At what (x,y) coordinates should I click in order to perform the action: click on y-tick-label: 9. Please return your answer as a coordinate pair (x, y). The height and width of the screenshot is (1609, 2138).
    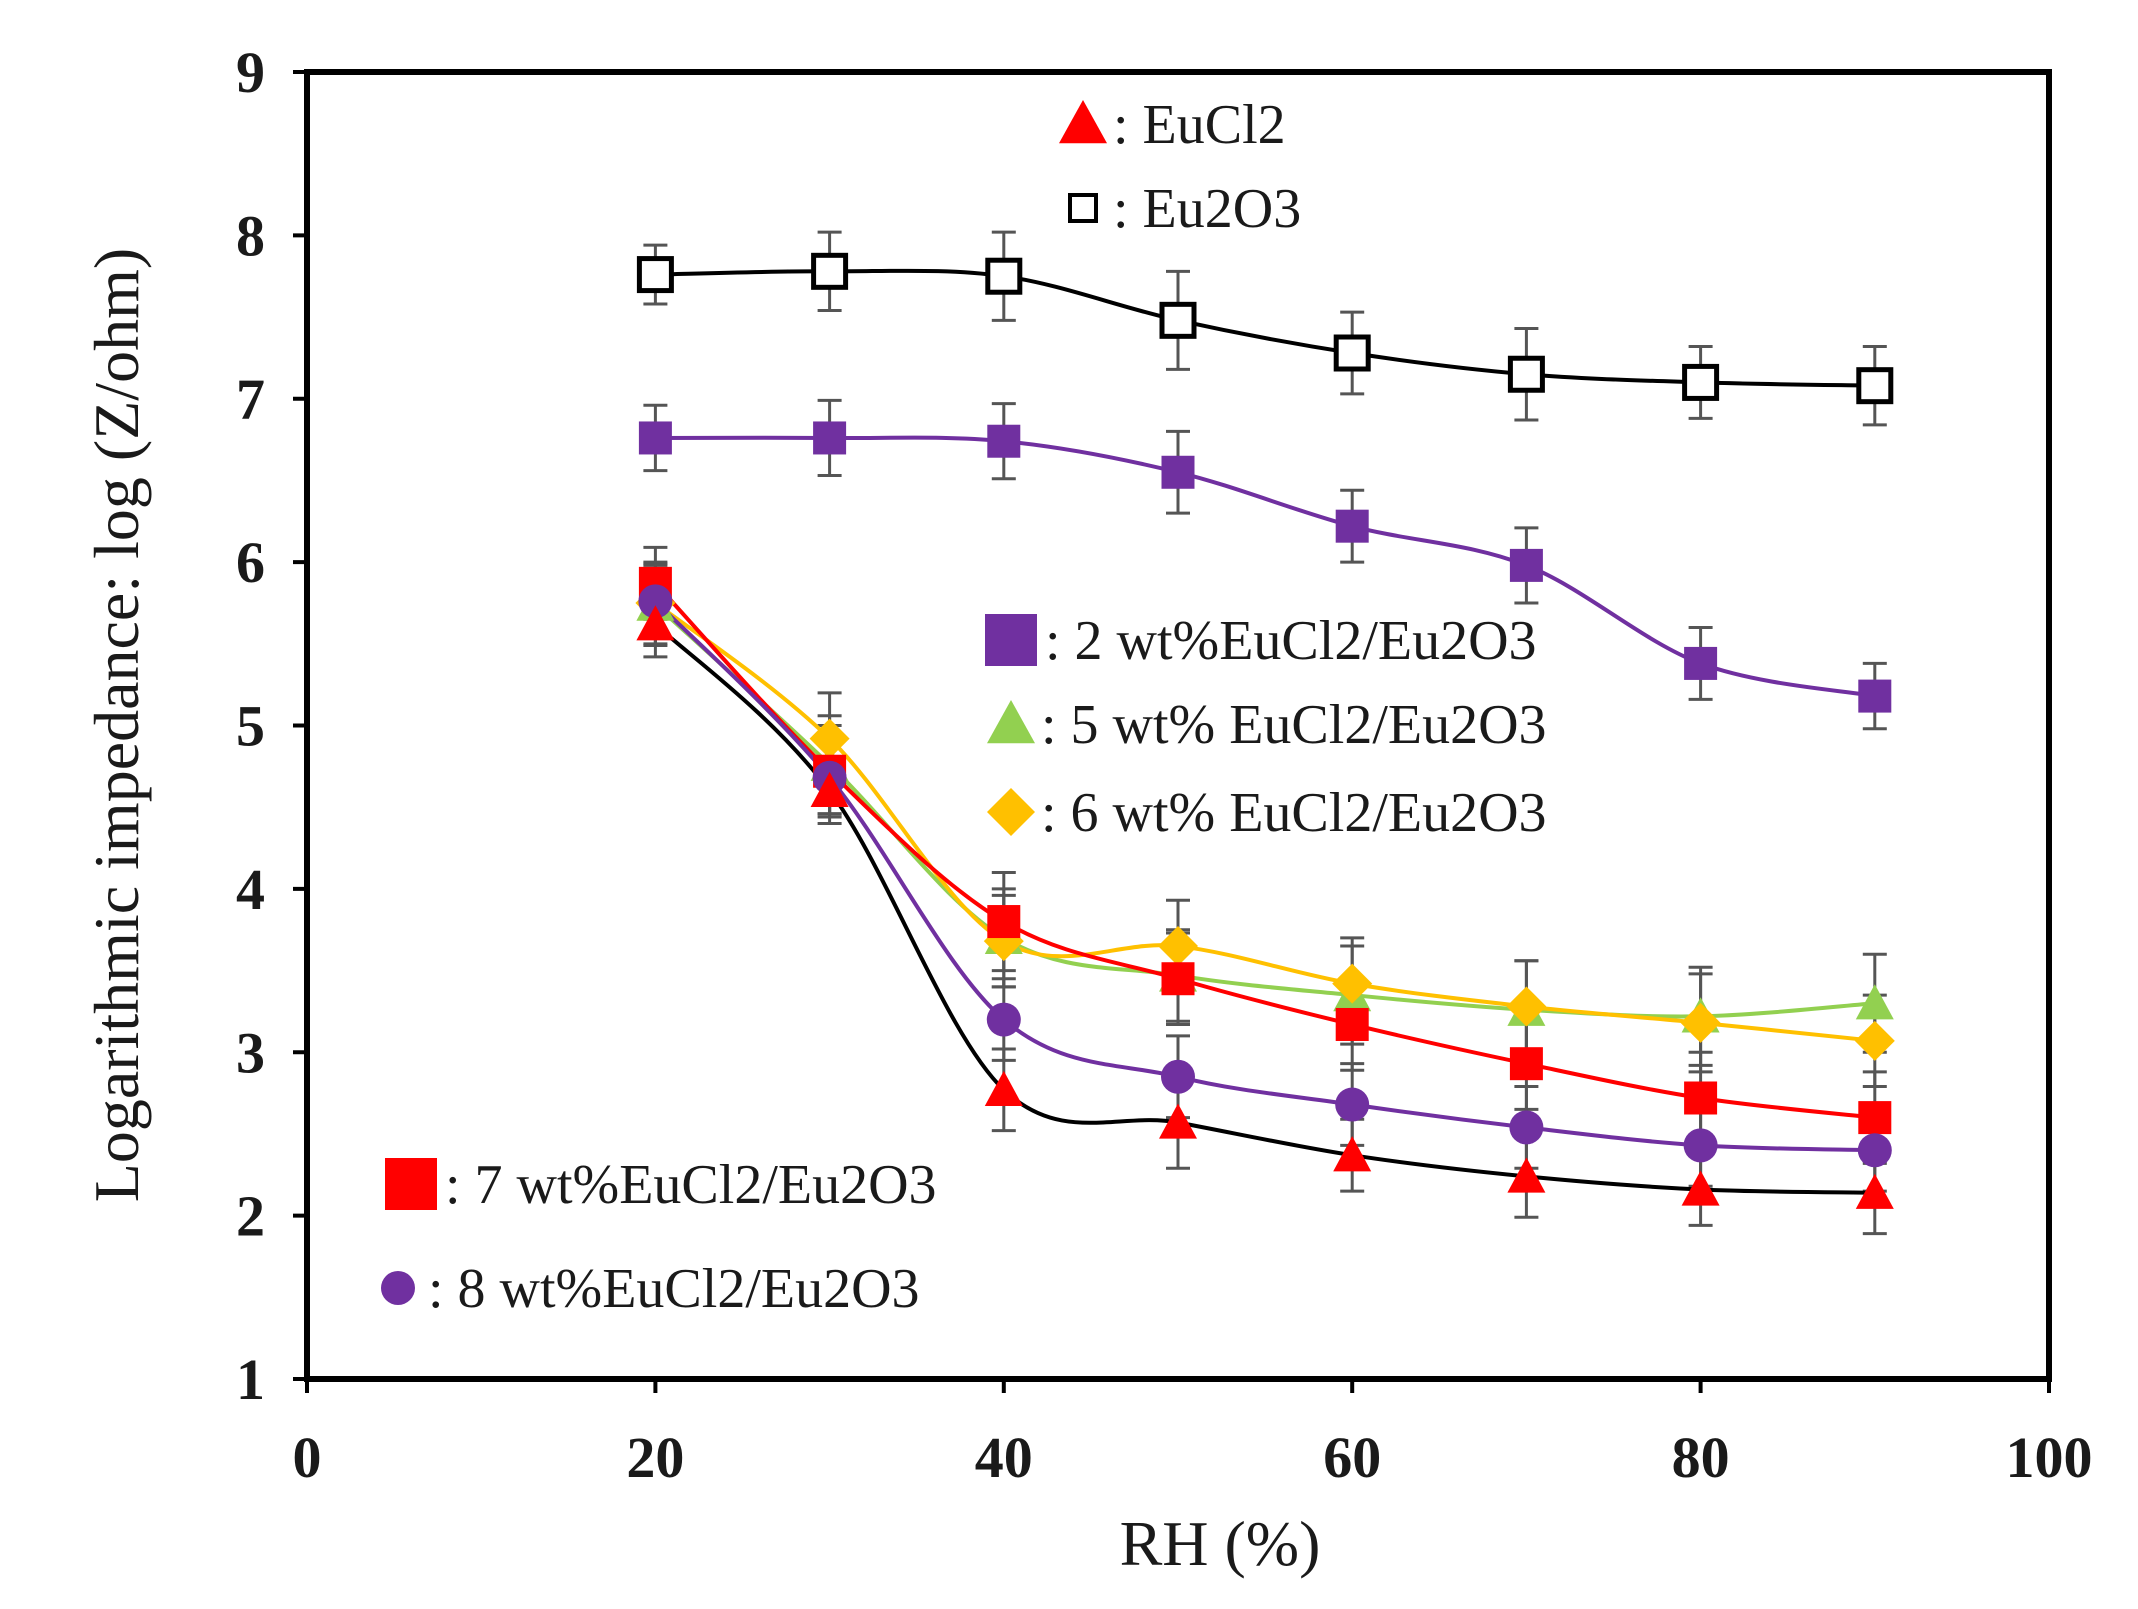
    Looking at the image, I should click on (250, 72).